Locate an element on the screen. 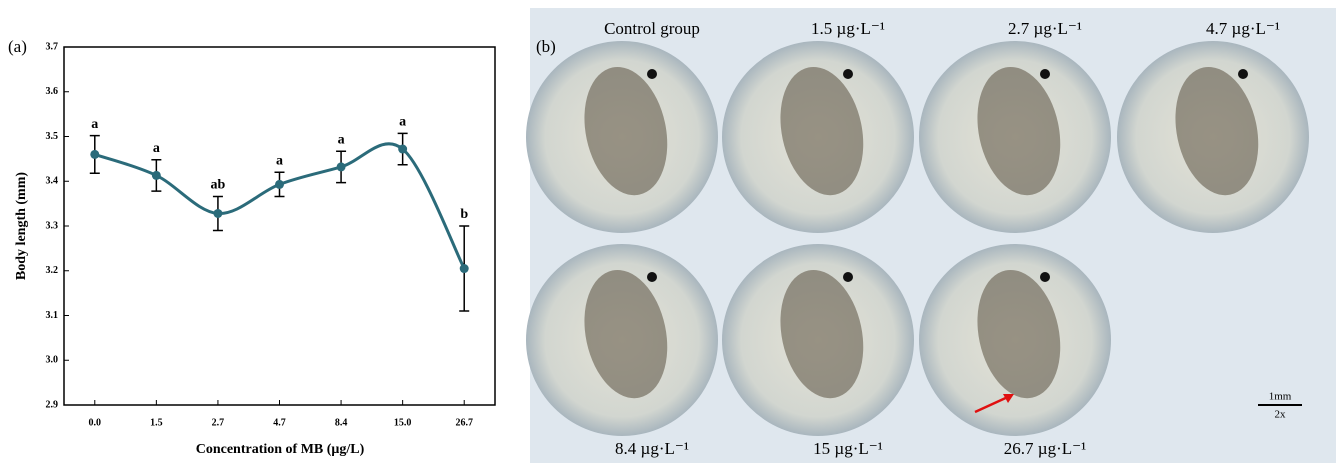 This screenshot has width=1336, height=463. arrow-head is located at coordinates (1008, 398).